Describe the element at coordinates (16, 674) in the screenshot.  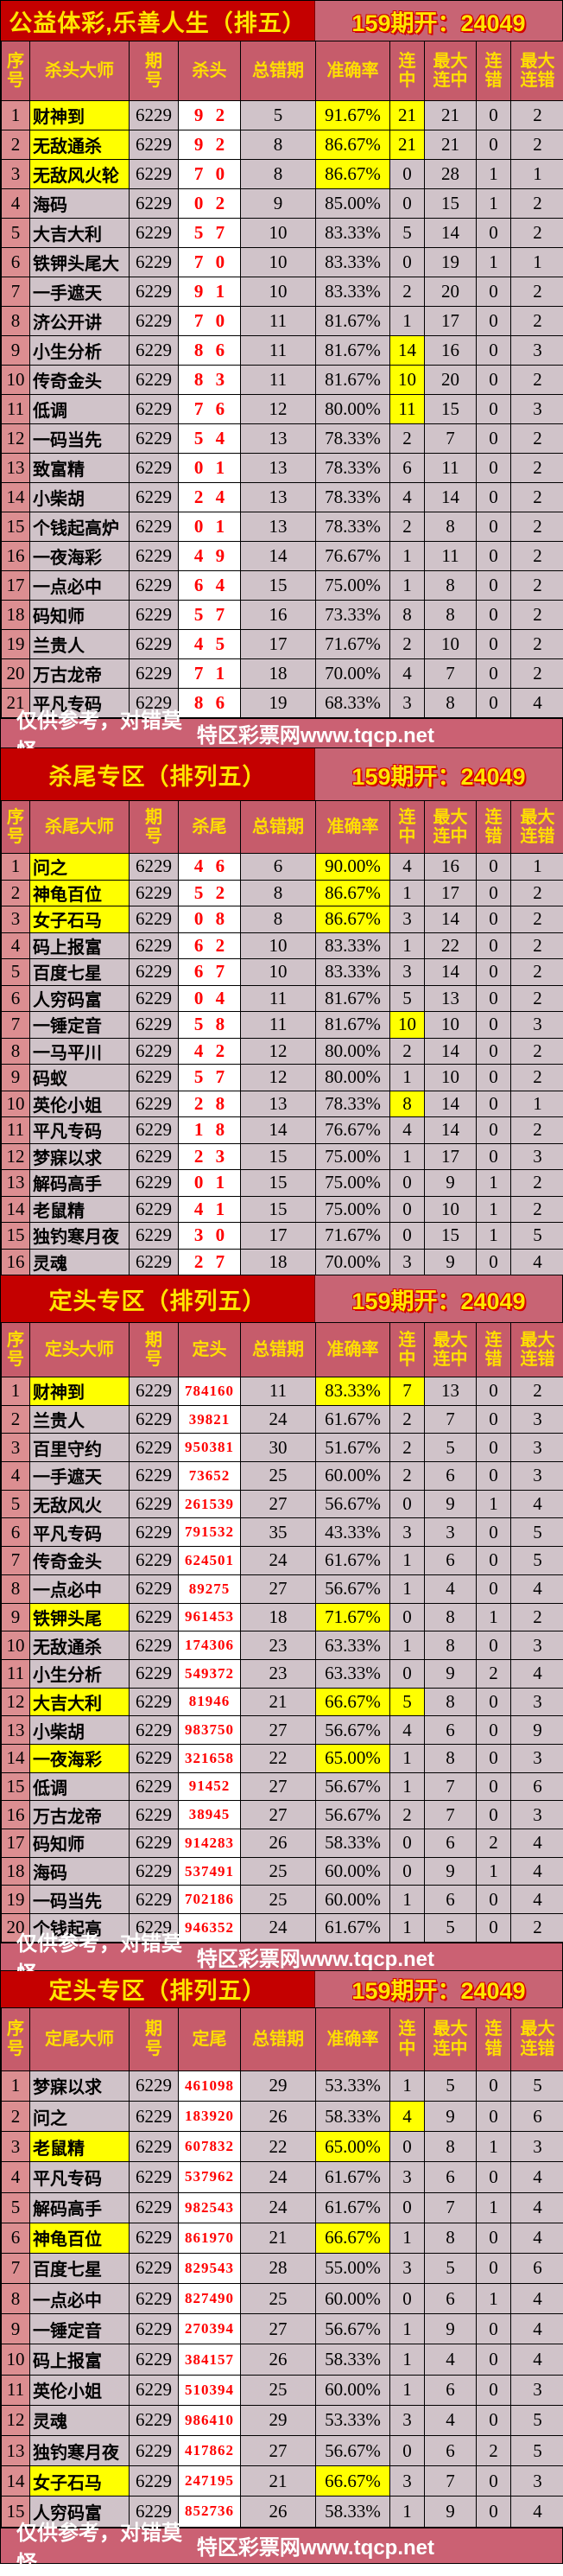
I see `row-index: 20` at that location.